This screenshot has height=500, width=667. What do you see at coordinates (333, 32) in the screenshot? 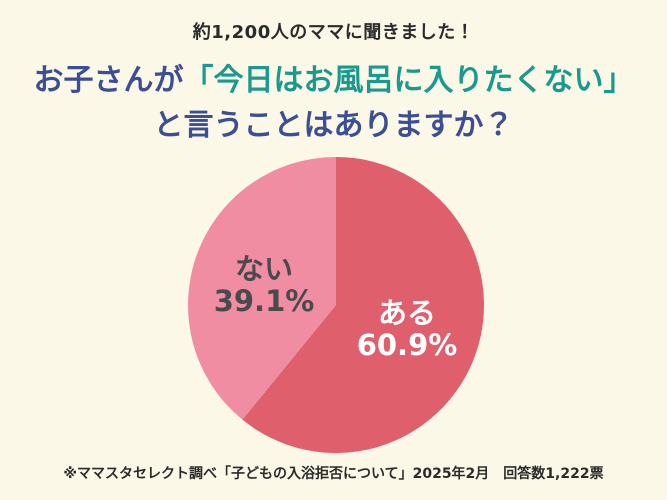
I see `eyebrow-text: 約1,200人のママに聞きました！` at bounding box center [333, 32].